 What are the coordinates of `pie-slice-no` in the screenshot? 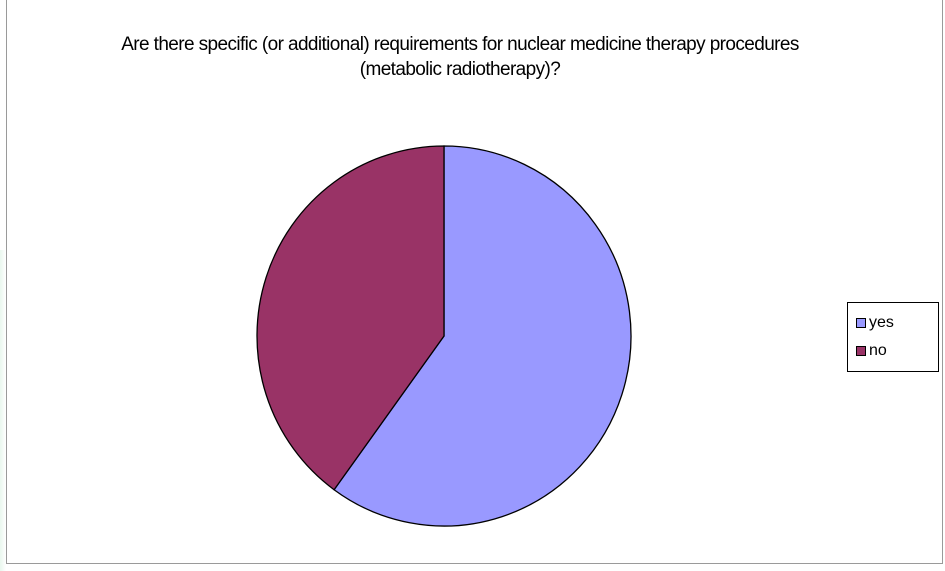 It's located at (350, 318).